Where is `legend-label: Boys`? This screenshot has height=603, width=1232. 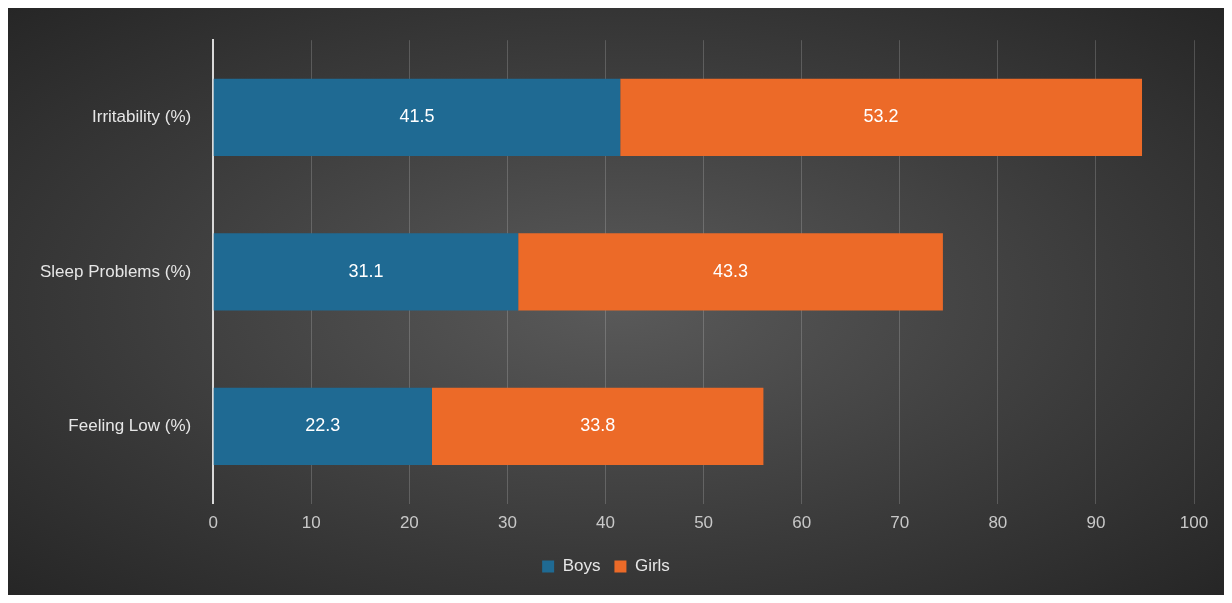
legend-label: Boys is located at coordinates (581, 566).